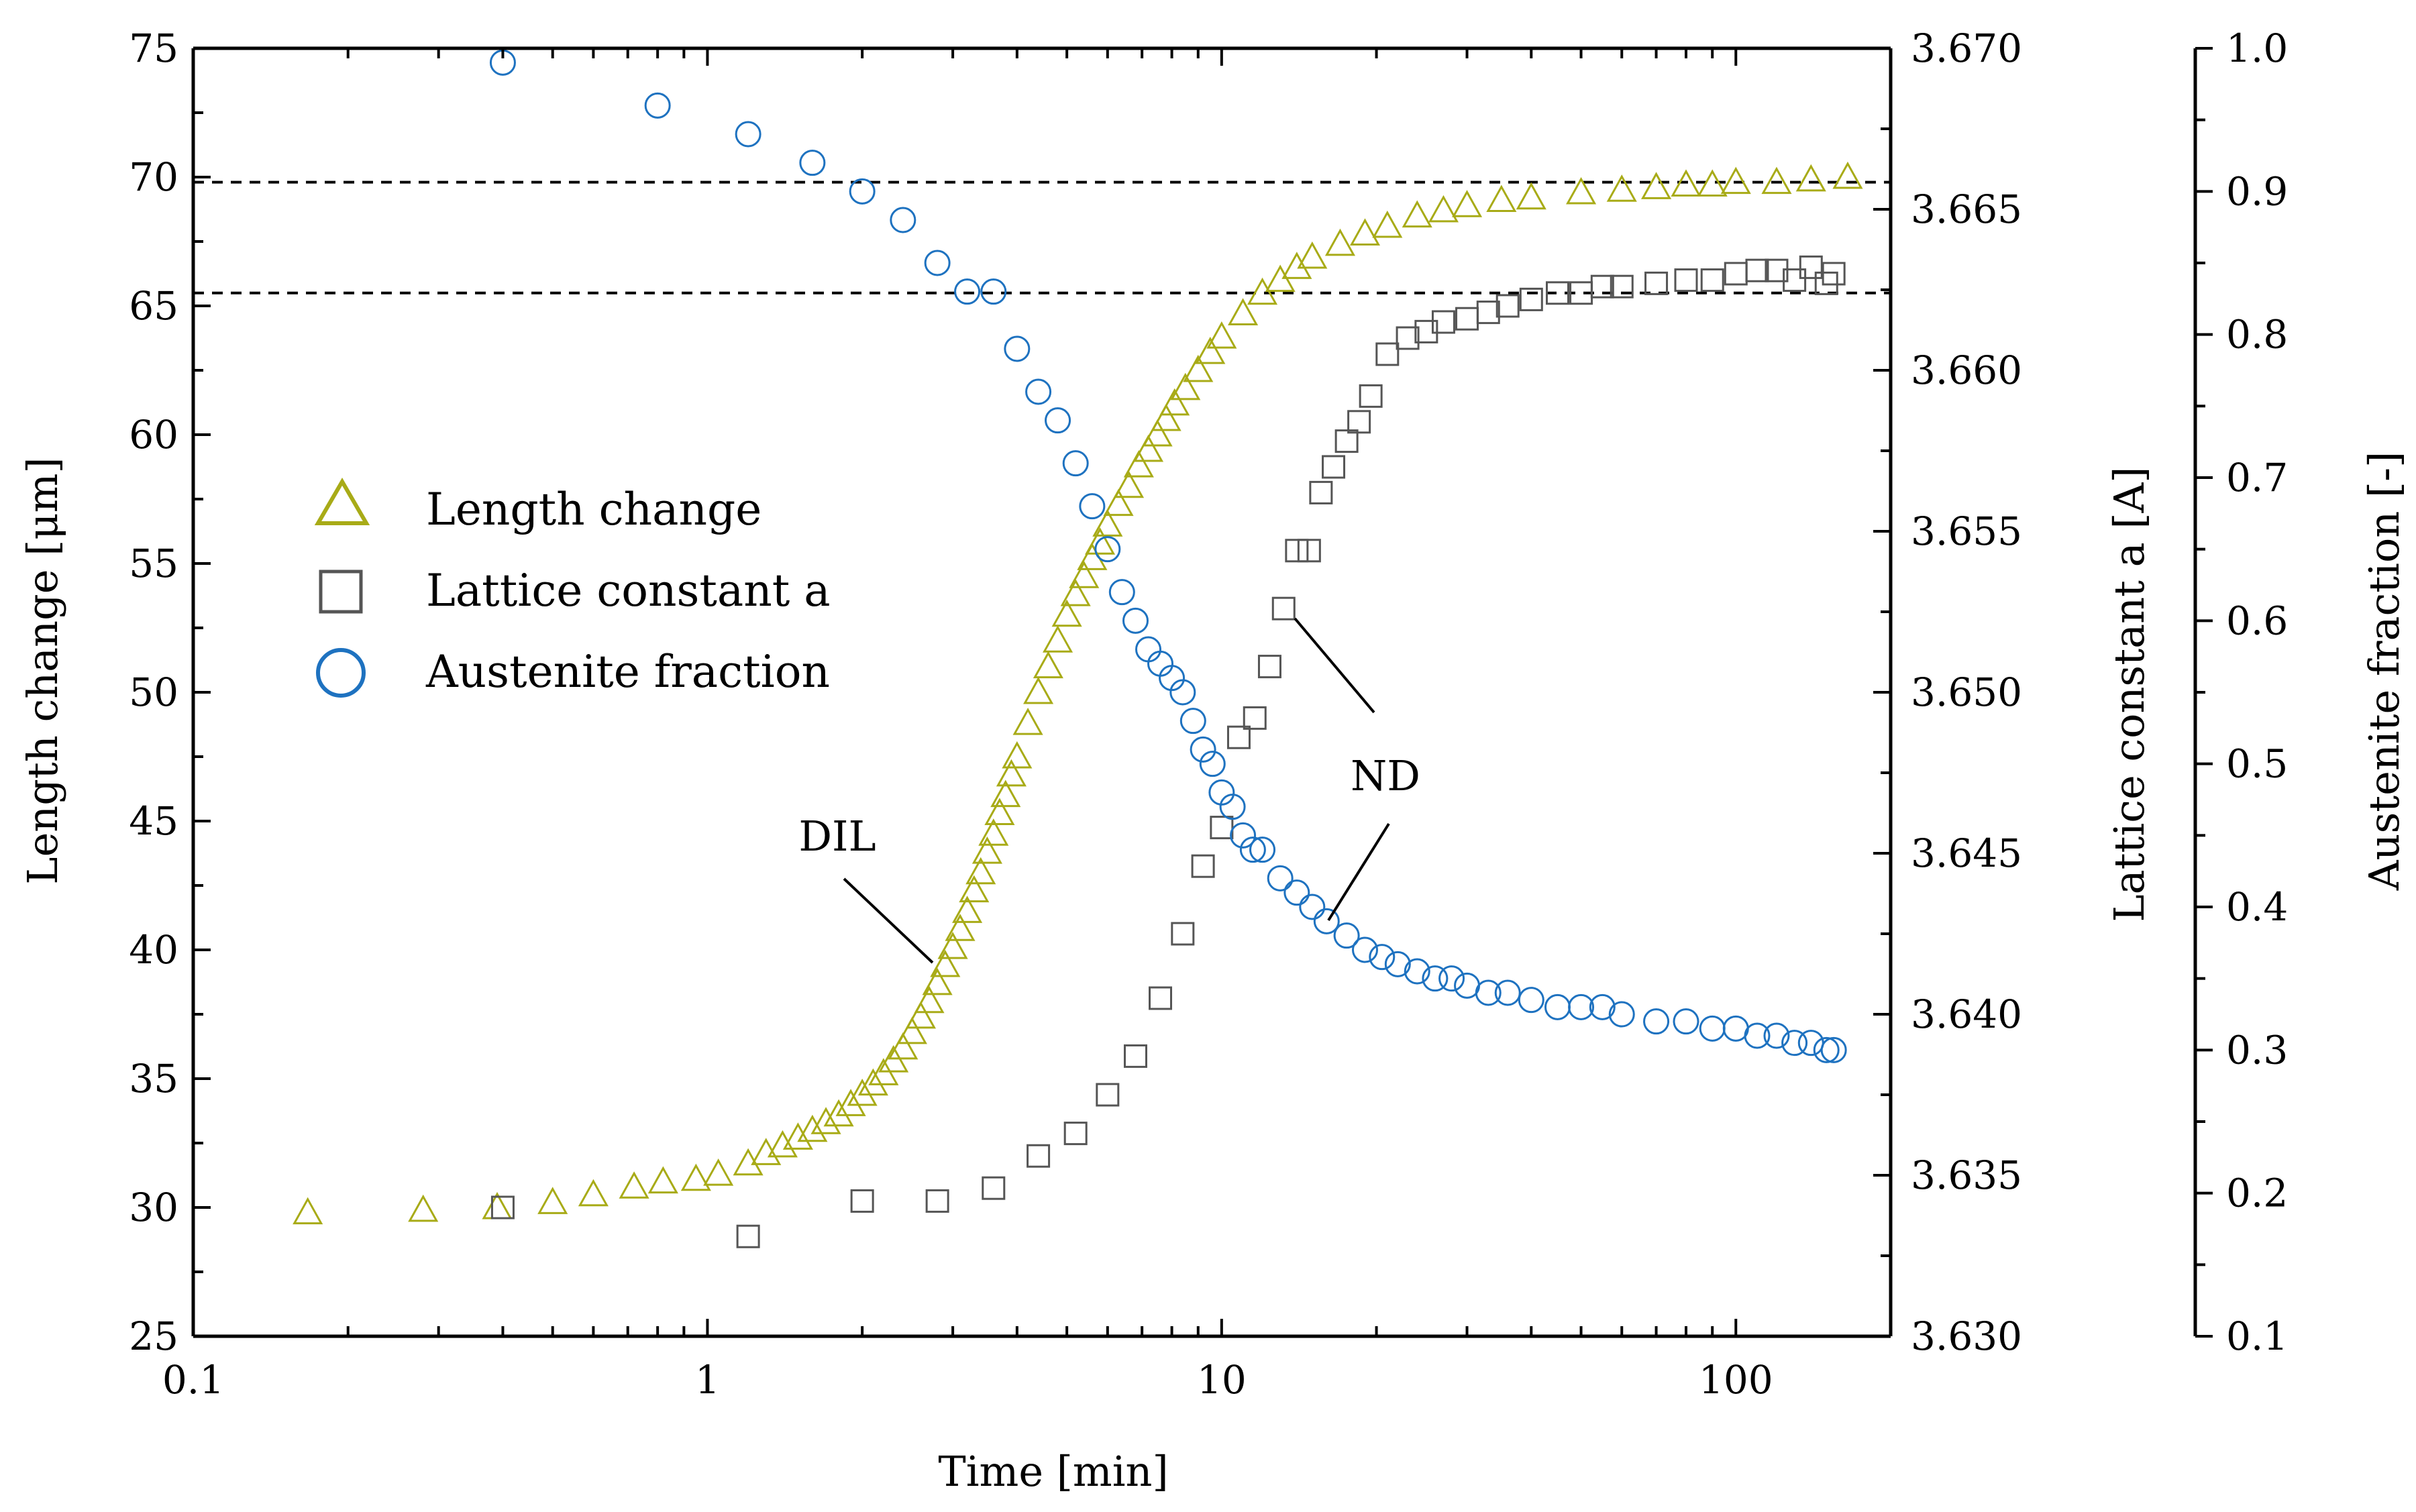 The height and width of the screenshot is (1512, 2416). What do you see at coordinates (1966, 531) in the screenshot?
I see `y-right1-tick-label: 3.655` at bounding box center [1966, 531].